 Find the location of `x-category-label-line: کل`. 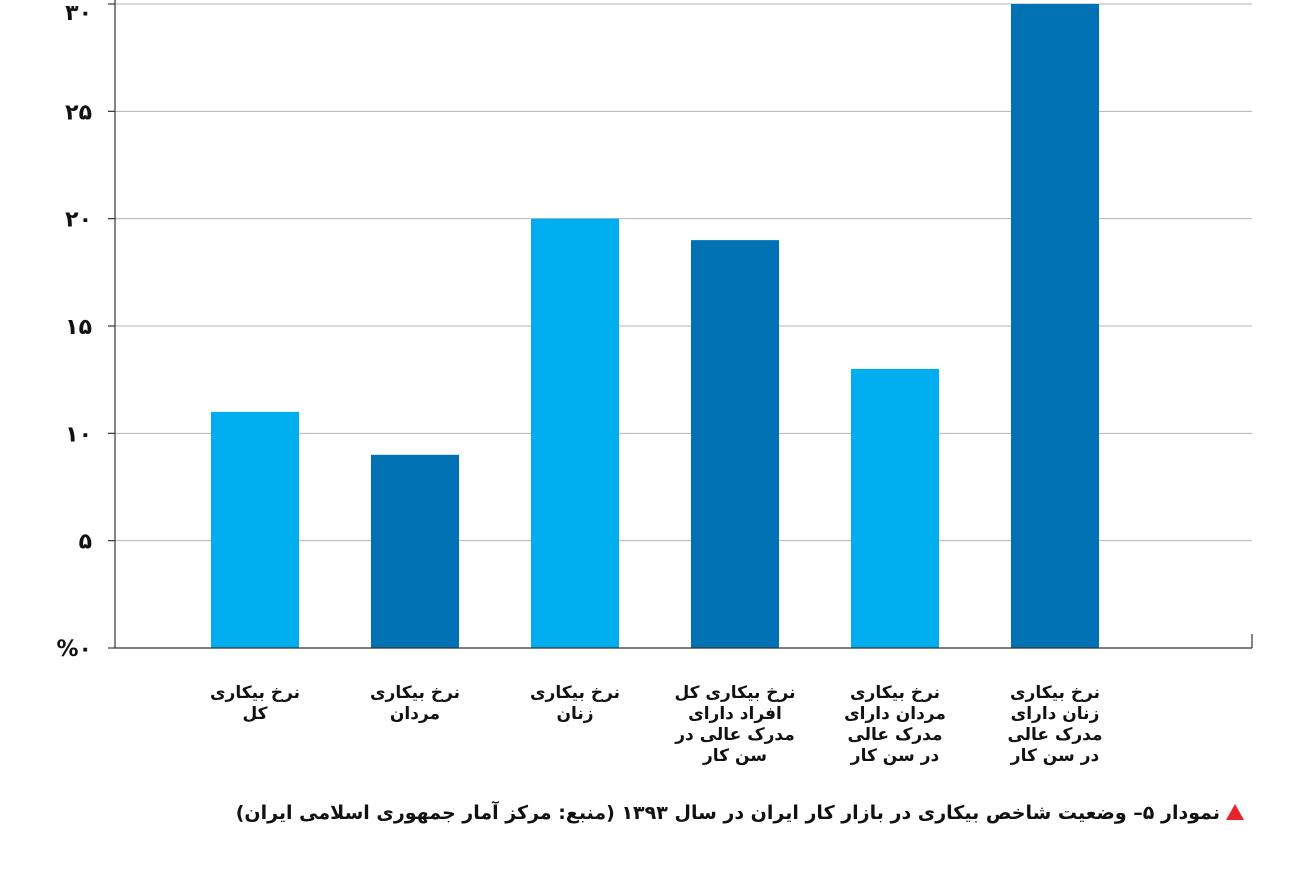

x-category-label-line: کل is located at coordinates (254, 714).